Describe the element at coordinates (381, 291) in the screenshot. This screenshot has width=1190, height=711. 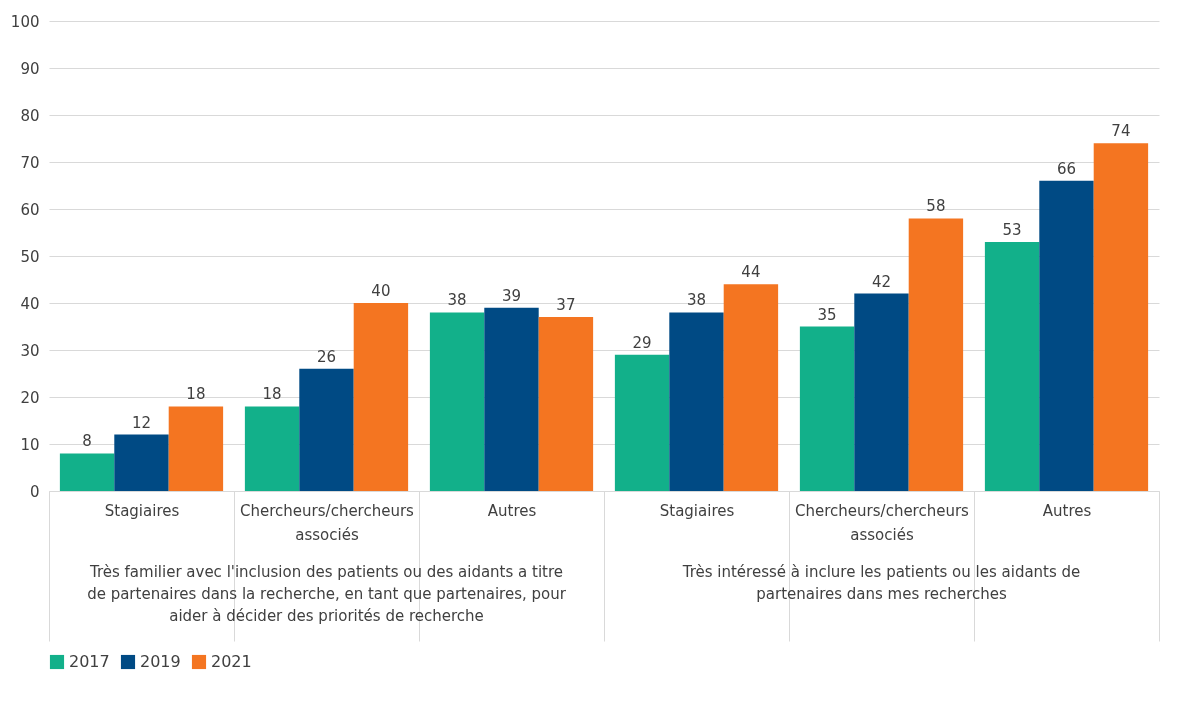
I see `data-label: 40` at that location.